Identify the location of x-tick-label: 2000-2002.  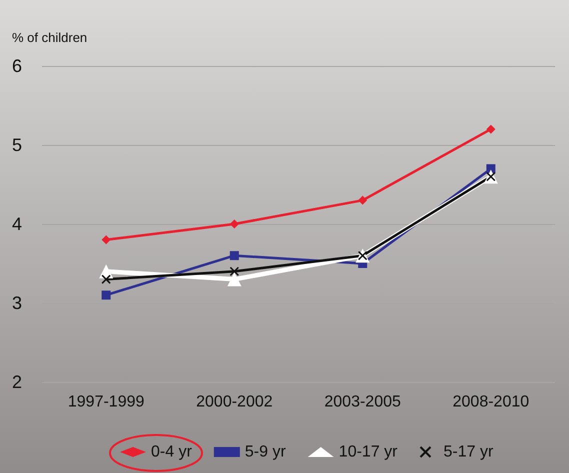
(234, 402).